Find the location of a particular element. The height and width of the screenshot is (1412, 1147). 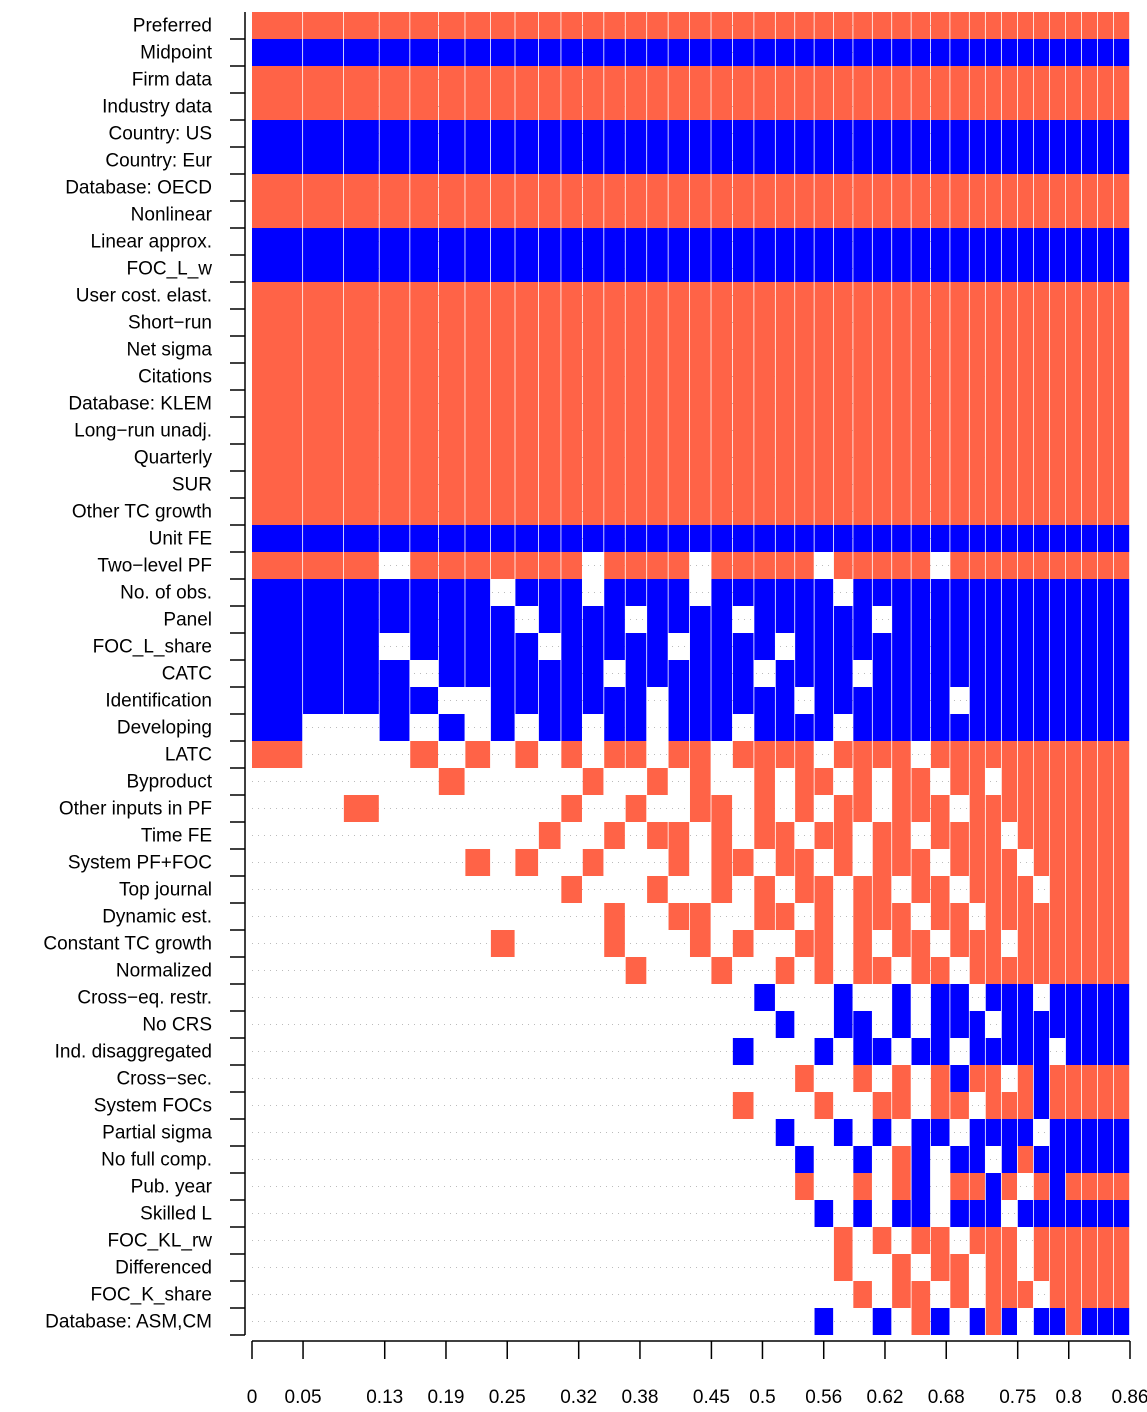

row-label: FOC_L_share is located at coordinates (152, 647).